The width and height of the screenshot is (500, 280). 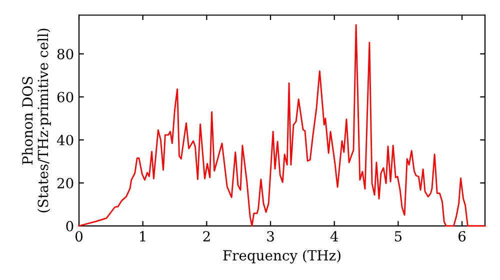 I want to click on x-tick-label: 5, so click(x=398, y=236).